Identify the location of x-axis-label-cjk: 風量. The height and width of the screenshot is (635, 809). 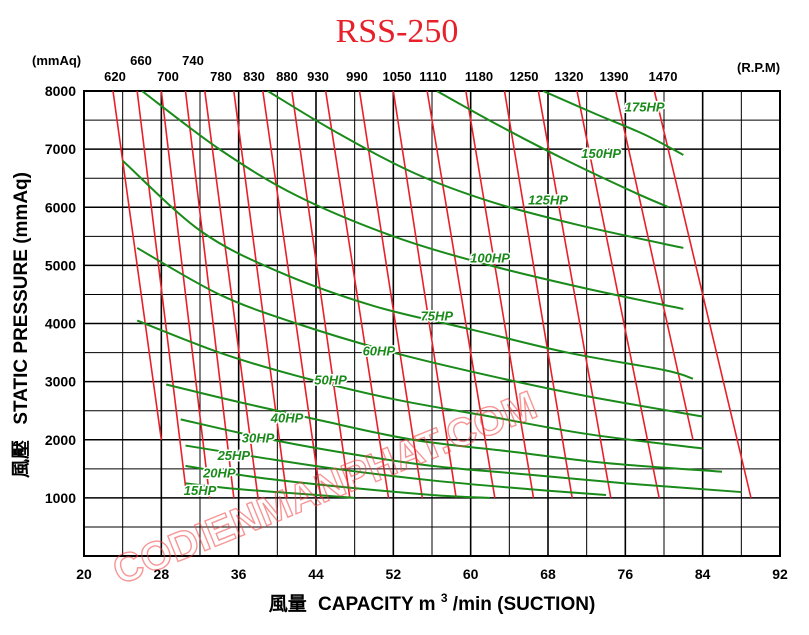
(288, 604).